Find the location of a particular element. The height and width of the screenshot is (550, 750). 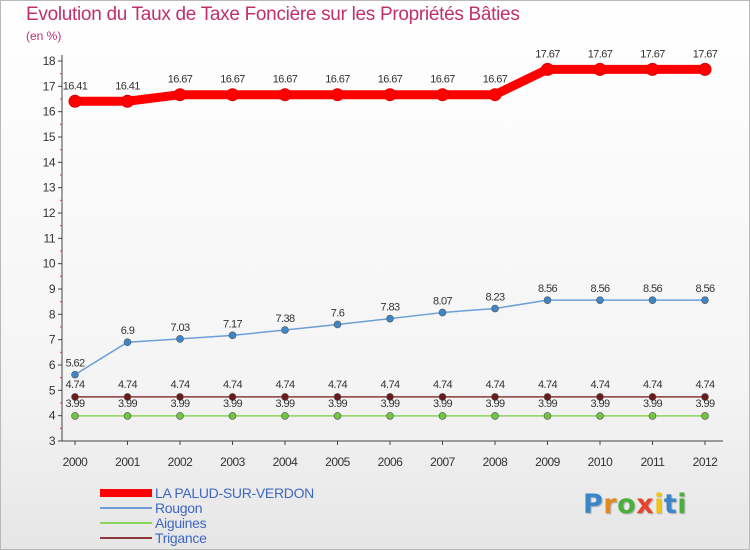

y-tick-label: 17 is located at coordinates (49, 86).